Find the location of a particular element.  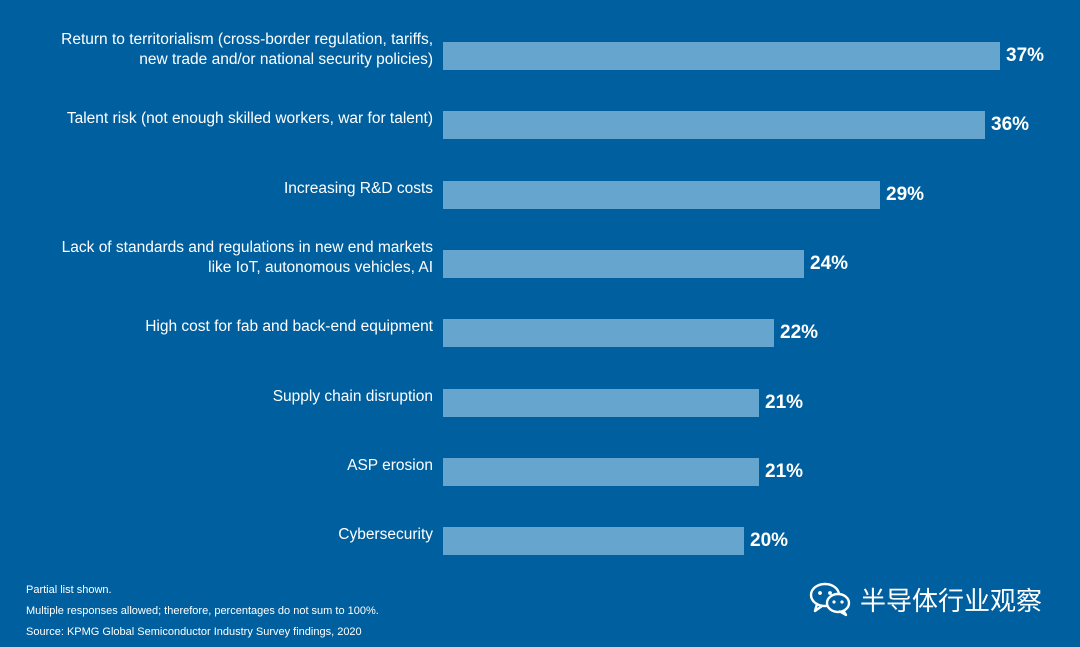

watermark: 半导体行业观察 is located at coordinates (928, 599).